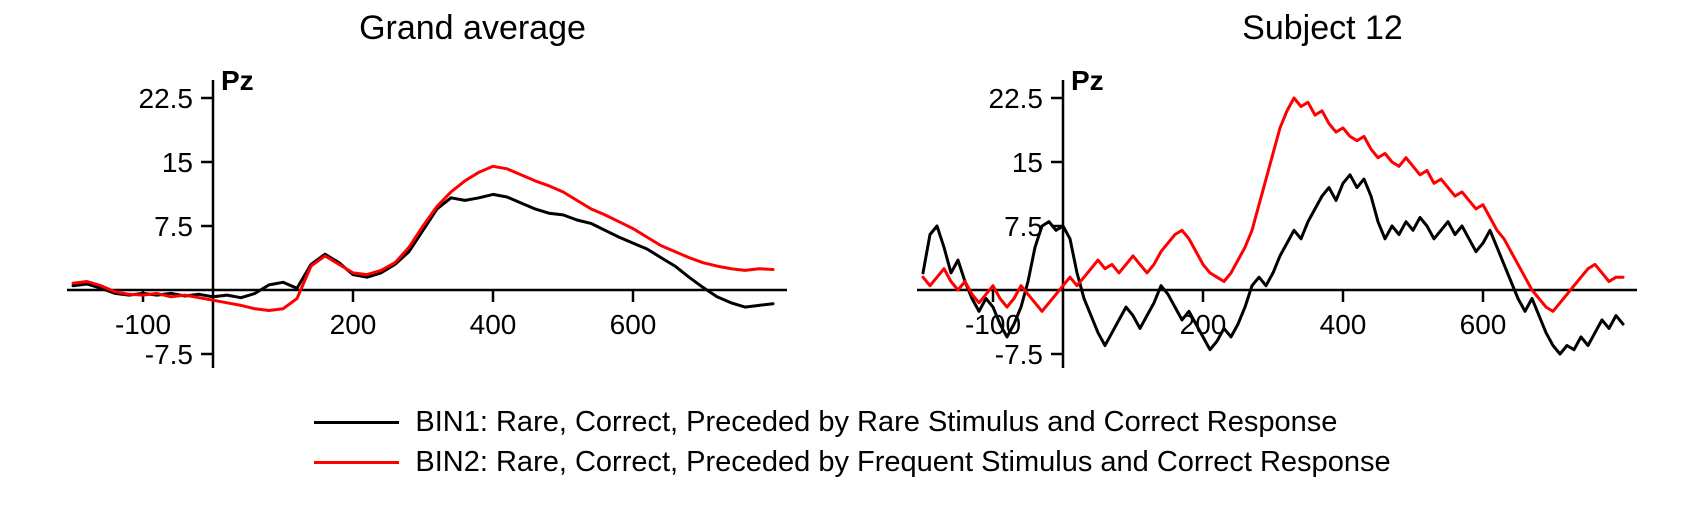 The image size is (1705, 517). Describe the element at coordinates (352, 324) in the screenshot. I see `svg-text: 200` at that location.